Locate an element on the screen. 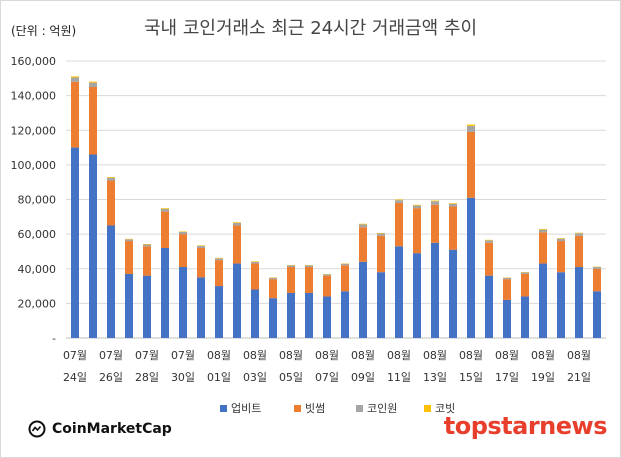  y-tick-label: 60,000 is located at coordinates (37, 234).